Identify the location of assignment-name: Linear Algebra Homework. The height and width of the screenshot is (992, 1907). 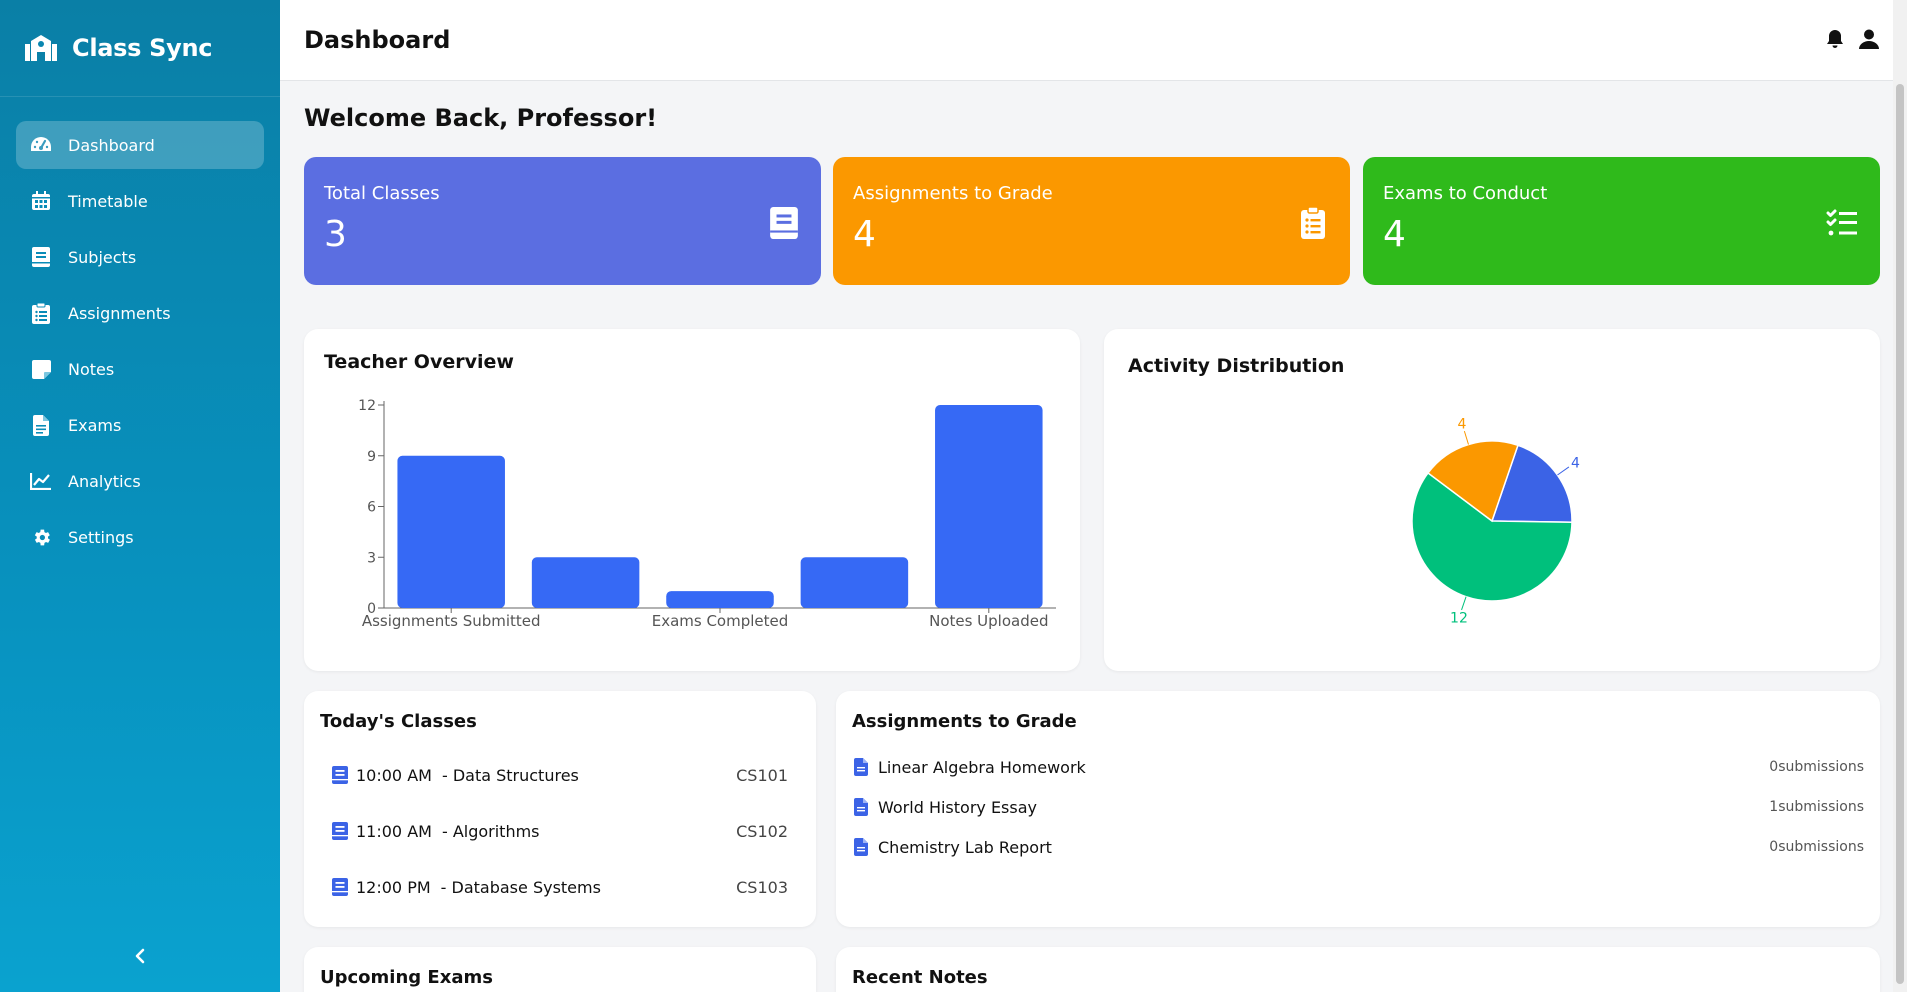
(982, 767).